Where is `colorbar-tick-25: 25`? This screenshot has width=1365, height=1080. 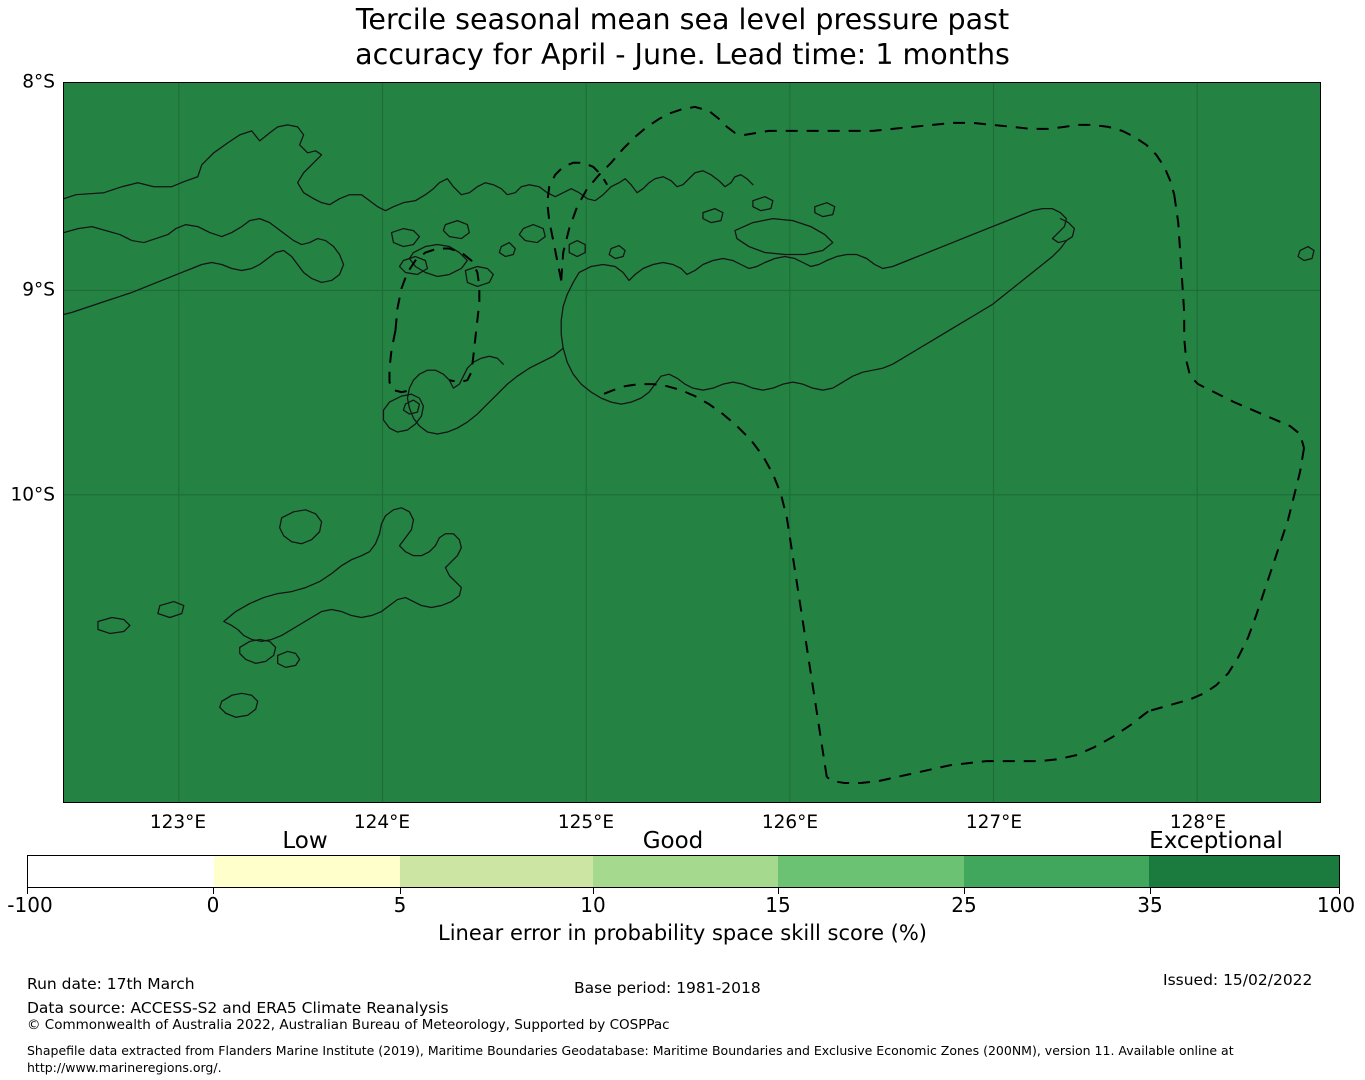 colorbar-tick-25: 25 is located at coordinates (964, 905).